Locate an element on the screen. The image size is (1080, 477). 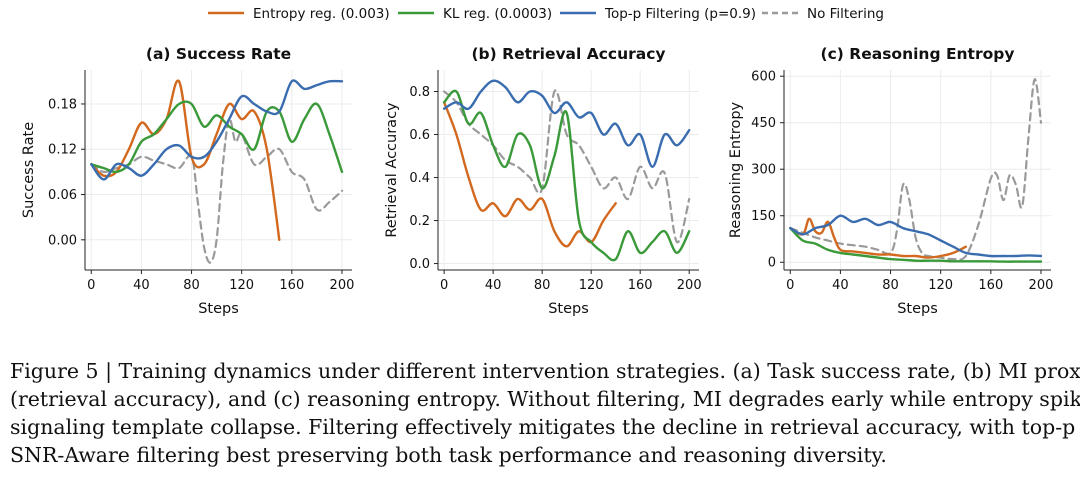
y-axis-label: Retrieval Accuracy is located at coordinates (392, 170).